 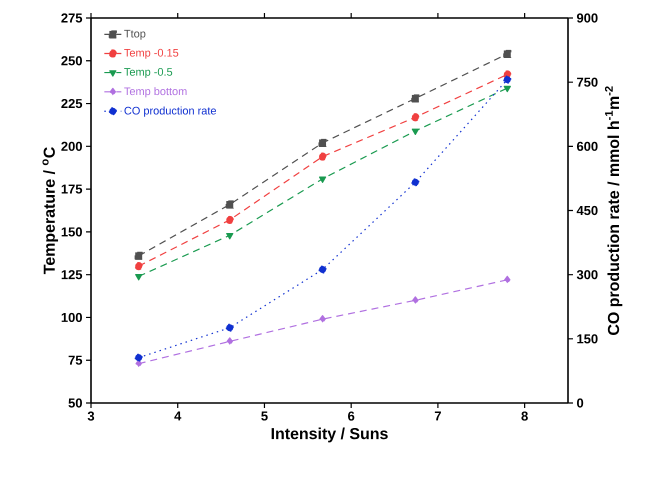 I want to click on x-axis-title: Intensity / Suns, so click(x=330, y=435).